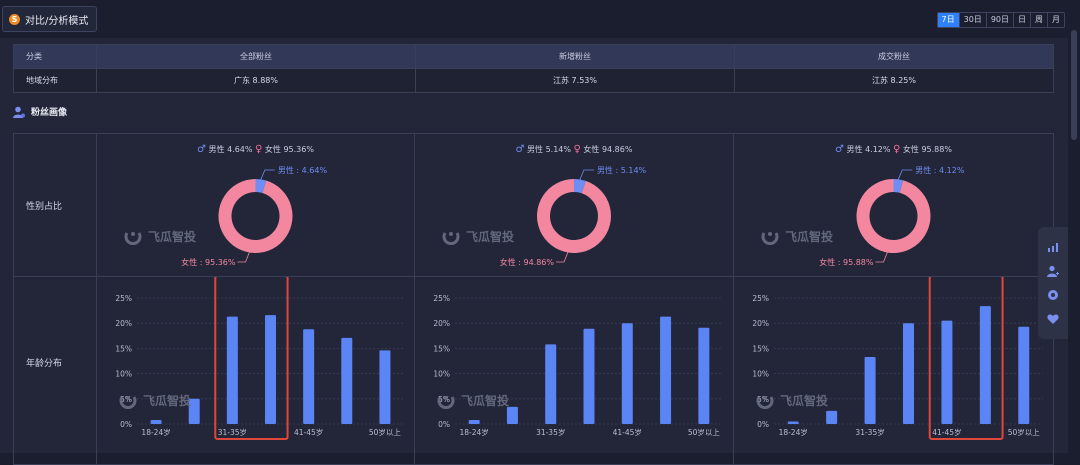 The height and width of the screenshot is (465, 1080). Describe the element at coordinates (793, 432) in the screenshot. I see `x-tick-label: 18-24岁` at that location.